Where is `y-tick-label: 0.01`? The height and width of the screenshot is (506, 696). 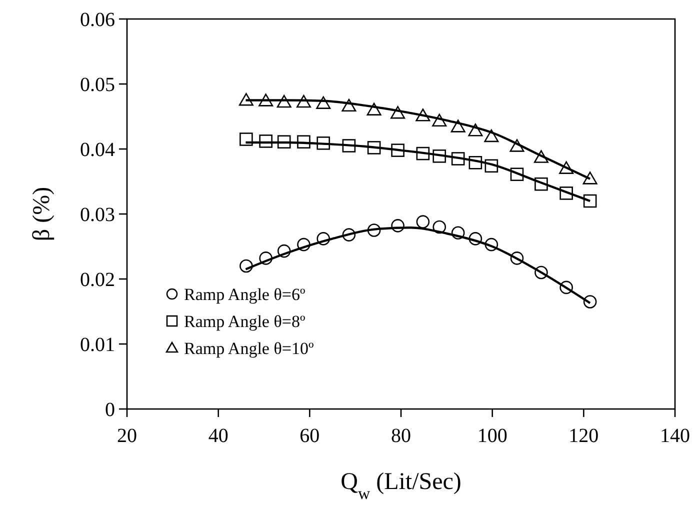 y-tick-label: 0.01 is located at coordinates (97, 345).